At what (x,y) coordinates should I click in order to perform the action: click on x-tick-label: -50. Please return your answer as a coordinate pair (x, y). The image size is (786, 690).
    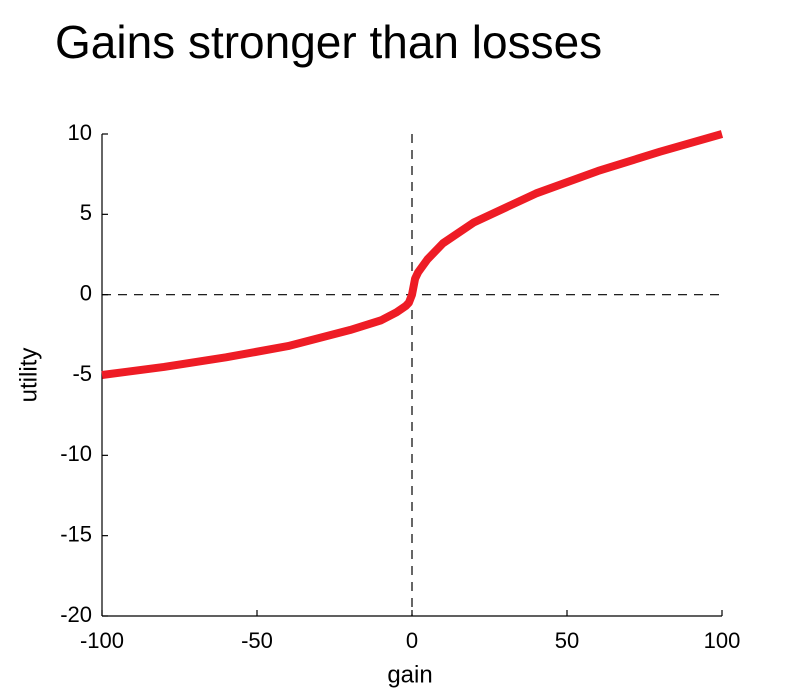
    Looking at the image, I should click on (257, 640).